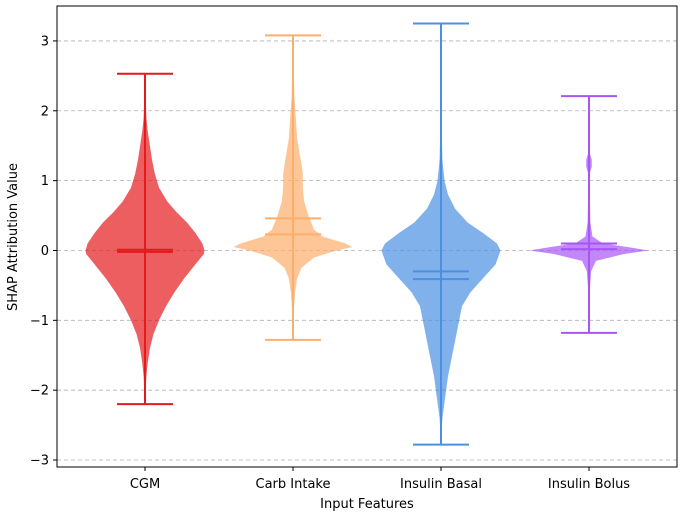 The height and width of the screenshot is (514, 684). Describe the element at coordinates (293, 484) in the screenshot. I see `x-tick-label: Carb Intake` at that location.